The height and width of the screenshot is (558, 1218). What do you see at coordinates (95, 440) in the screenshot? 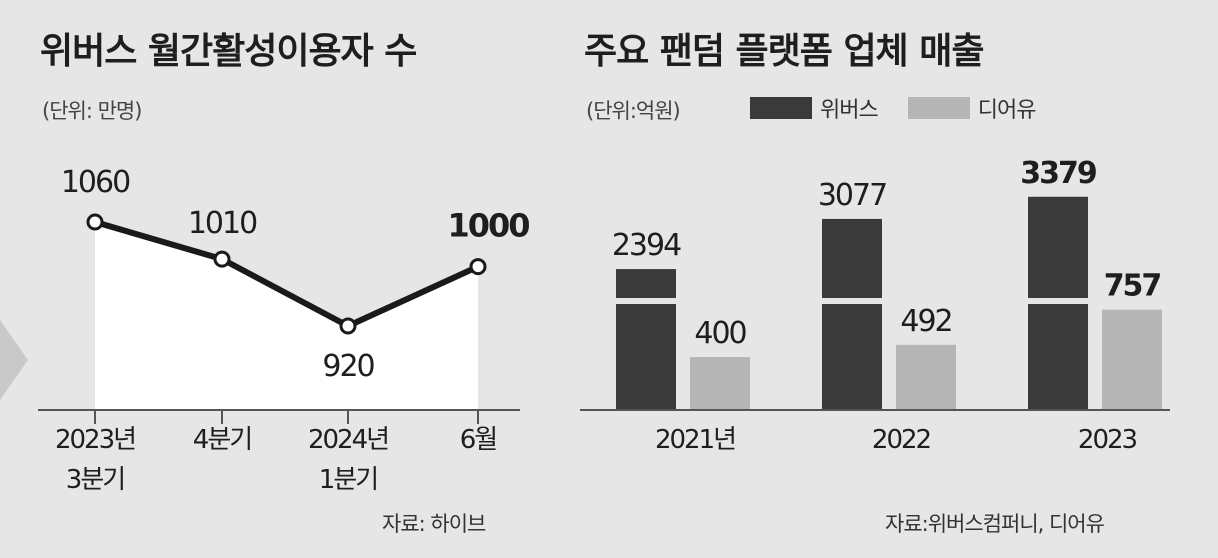
I see `mau-x-tick-label: 2023년` at bounding box center [95, 440].